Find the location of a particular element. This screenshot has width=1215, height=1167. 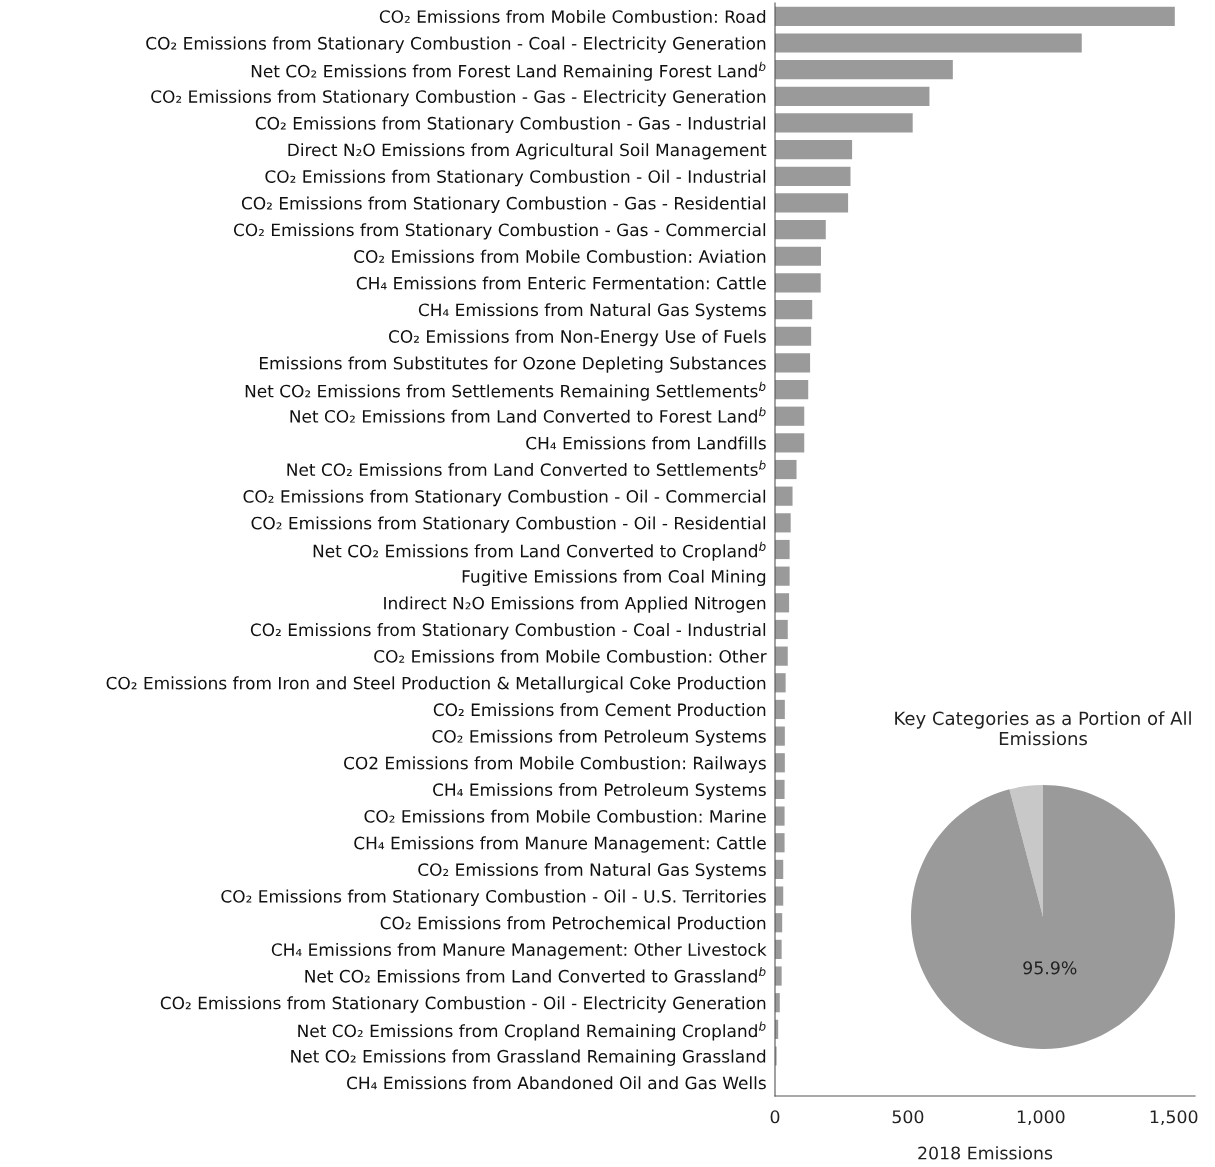

y-tick-label: CO2 Emissions from Mobile Combustion: Railways is located at coordinates (555, 764).